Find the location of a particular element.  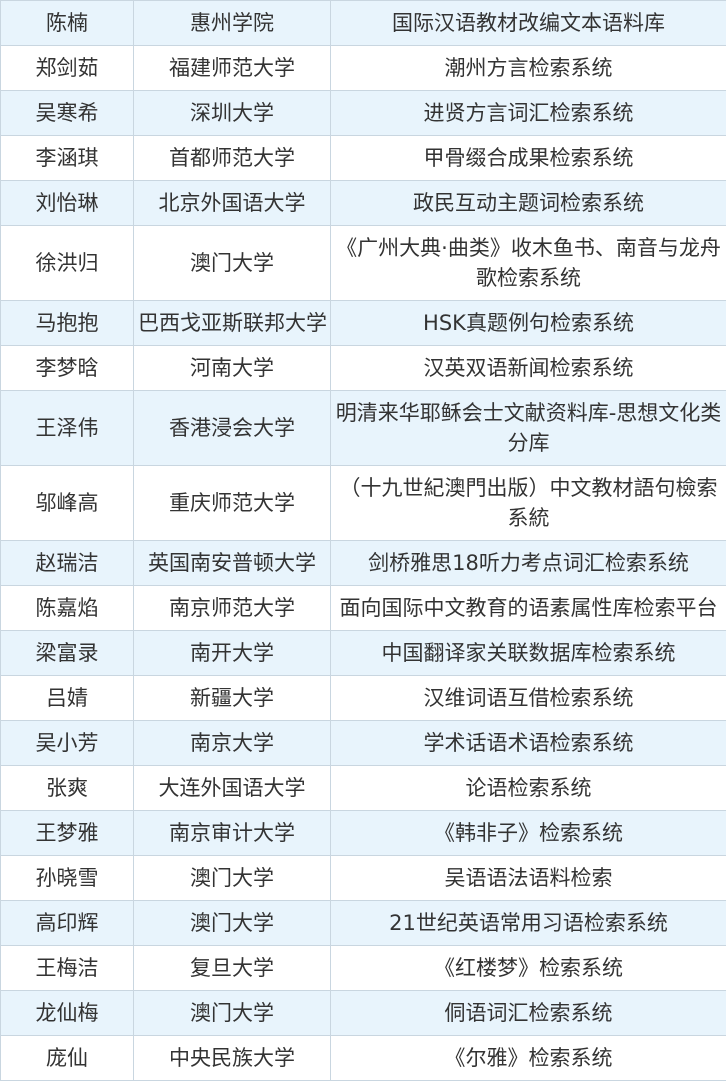

table-row: 郑剑茹 福建师范大学 潮州方言检索系统 is located at coordinates (363, 68).